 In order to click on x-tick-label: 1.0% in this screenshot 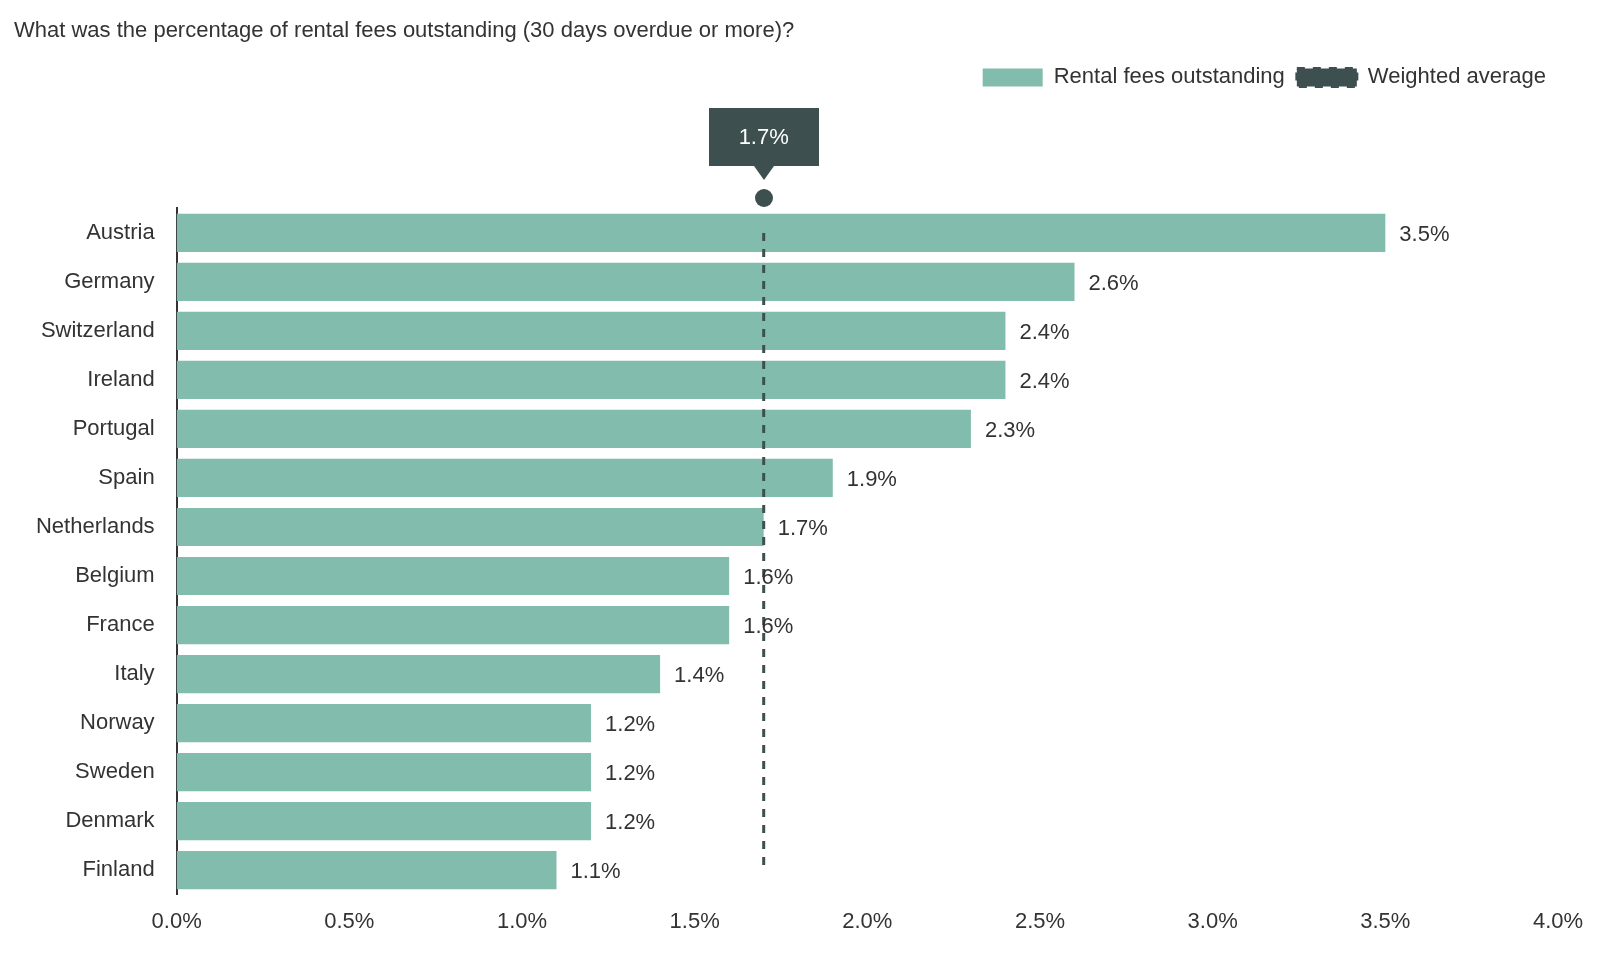, I will do `click(522, 920)`.